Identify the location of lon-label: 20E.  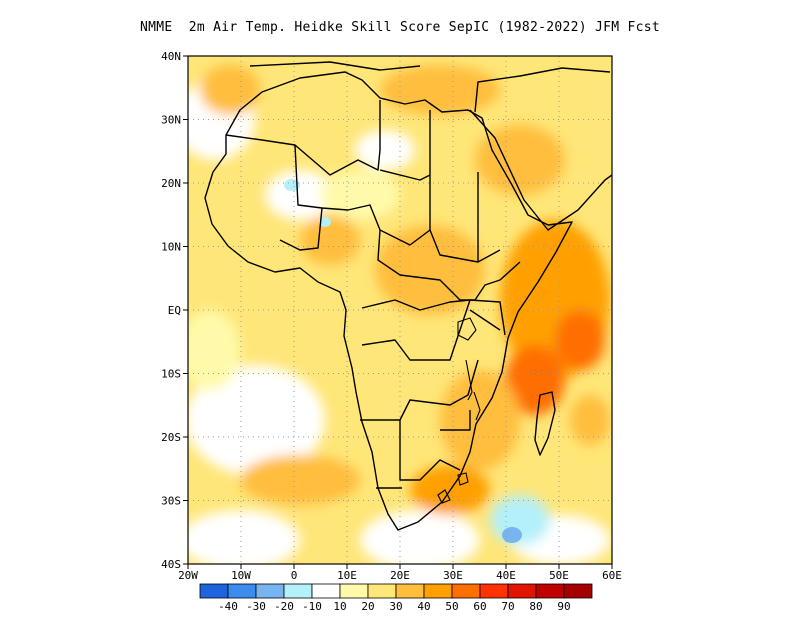
(400, 575).